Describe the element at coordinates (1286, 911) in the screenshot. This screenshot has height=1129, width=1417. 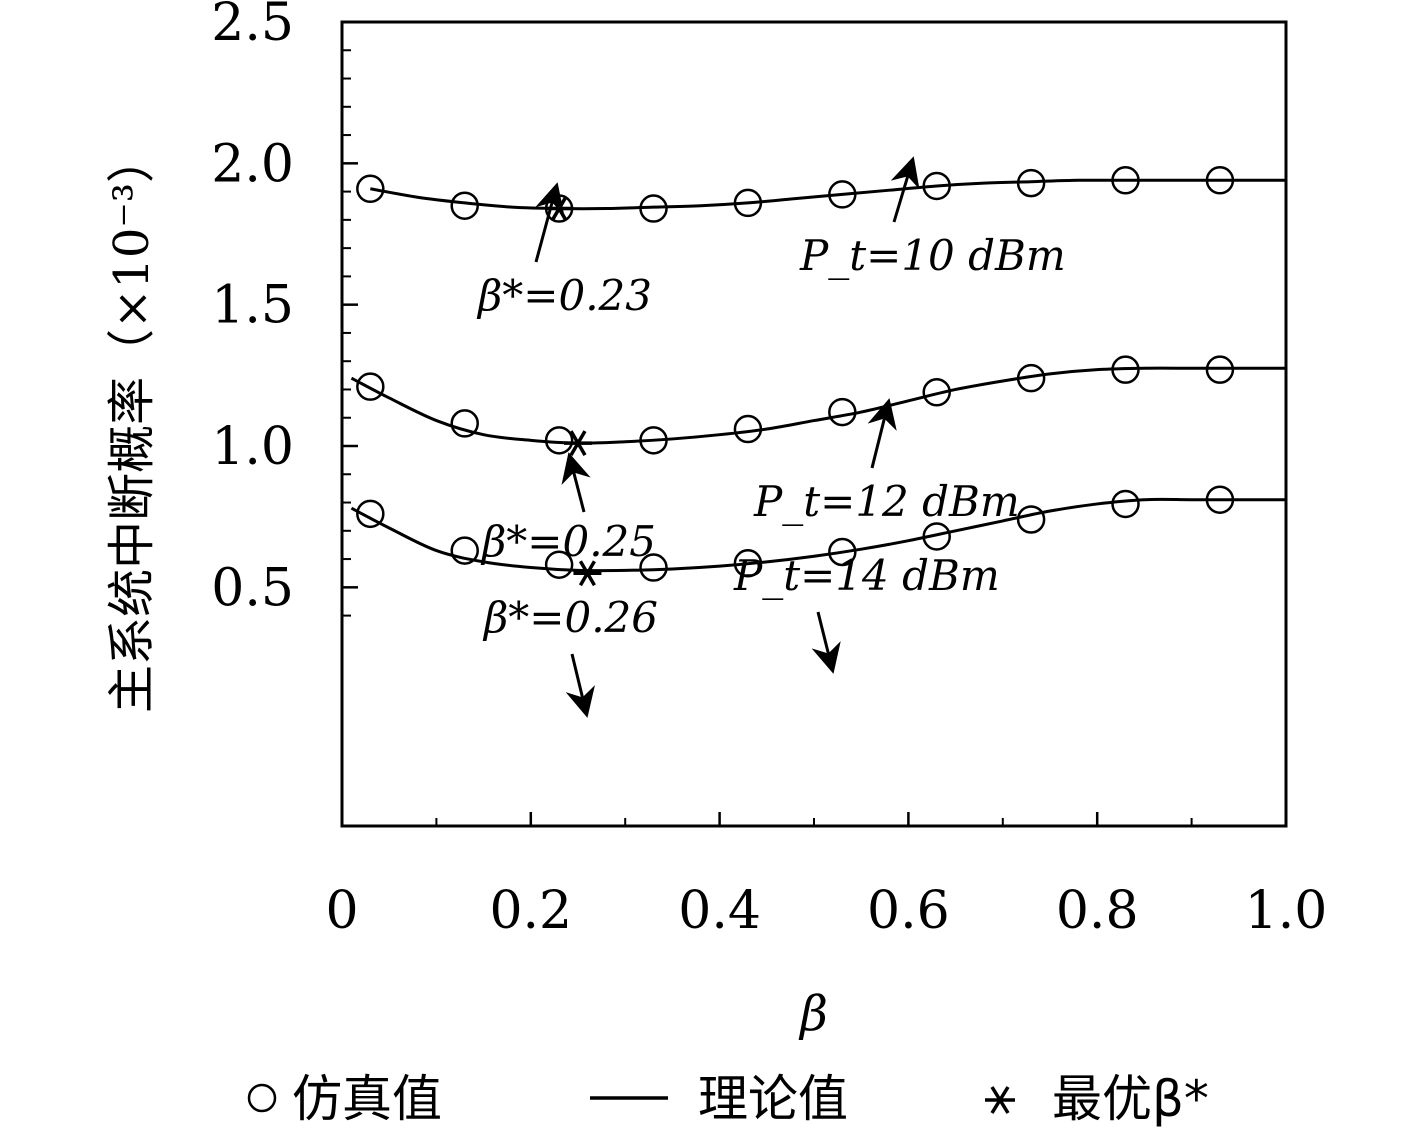
I see `x-tick-label-5: 1.0` at that location.